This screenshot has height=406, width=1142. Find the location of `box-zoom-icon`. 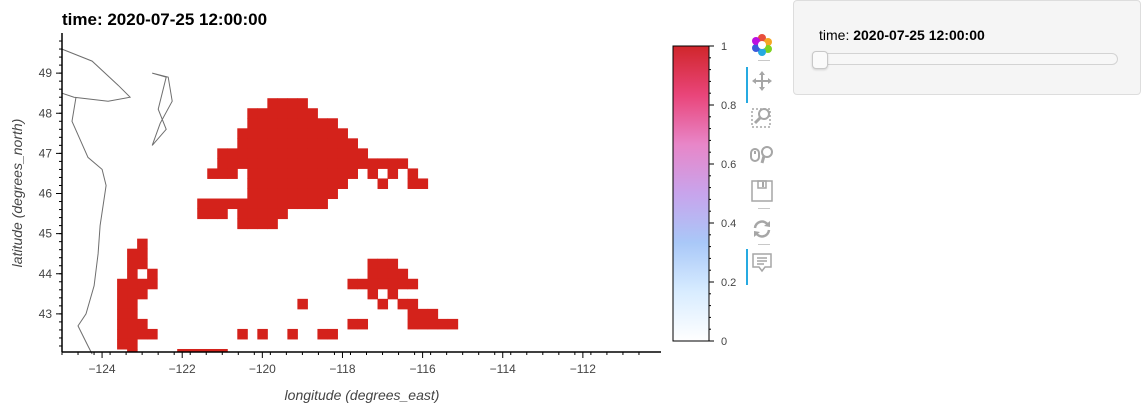

box-zoom-icon is located at coordinates (761, 118).